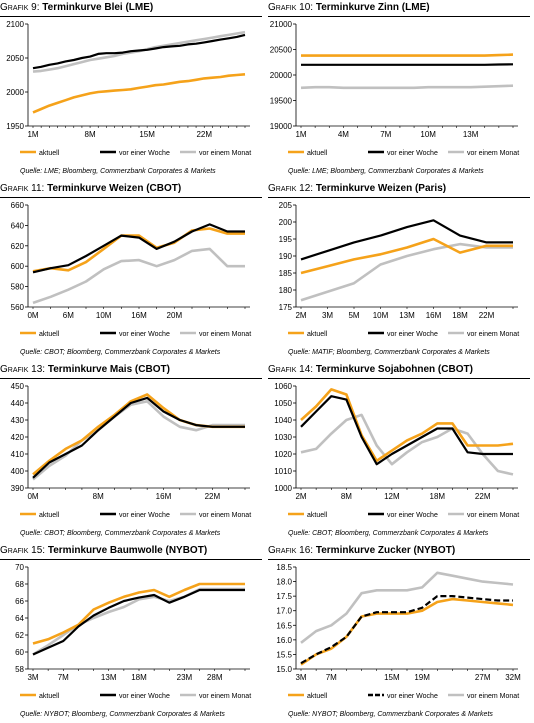 The height and width of the screenshot is (723, 534). Describe the element at coordinates (107, 369) in the screenshot. I see `chart-title-text: Terminkurve Mais (CBOT)` at that location.